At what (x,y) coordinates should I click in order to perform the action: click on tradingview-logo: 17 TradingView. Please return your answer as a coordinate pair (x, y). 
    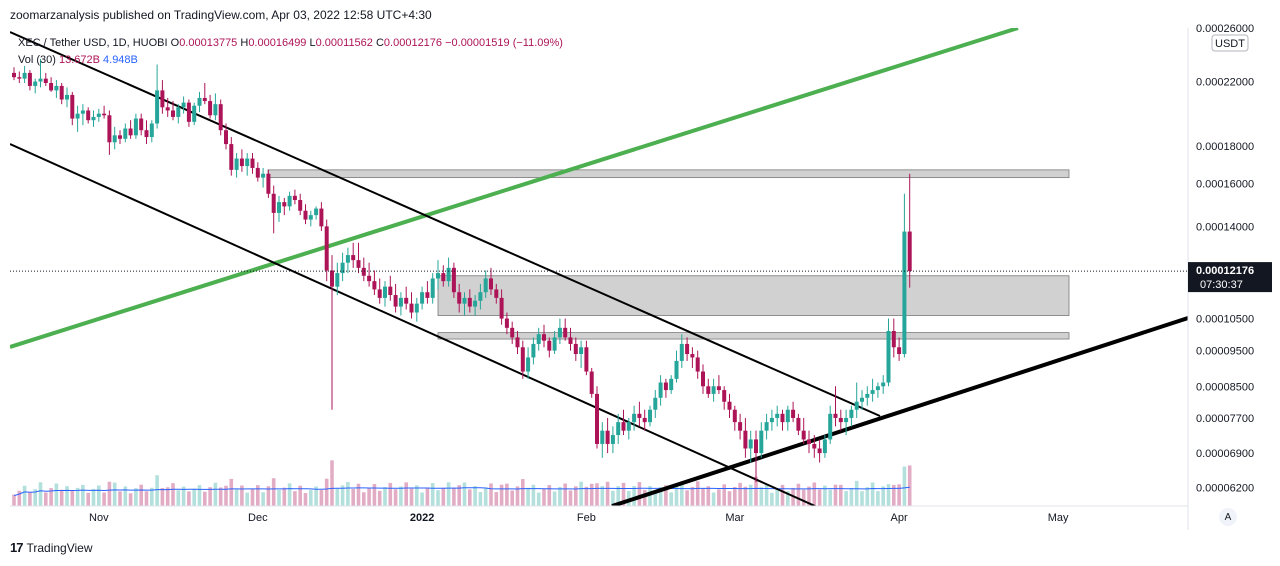
    Looking at the image, I should click on (51, 547).